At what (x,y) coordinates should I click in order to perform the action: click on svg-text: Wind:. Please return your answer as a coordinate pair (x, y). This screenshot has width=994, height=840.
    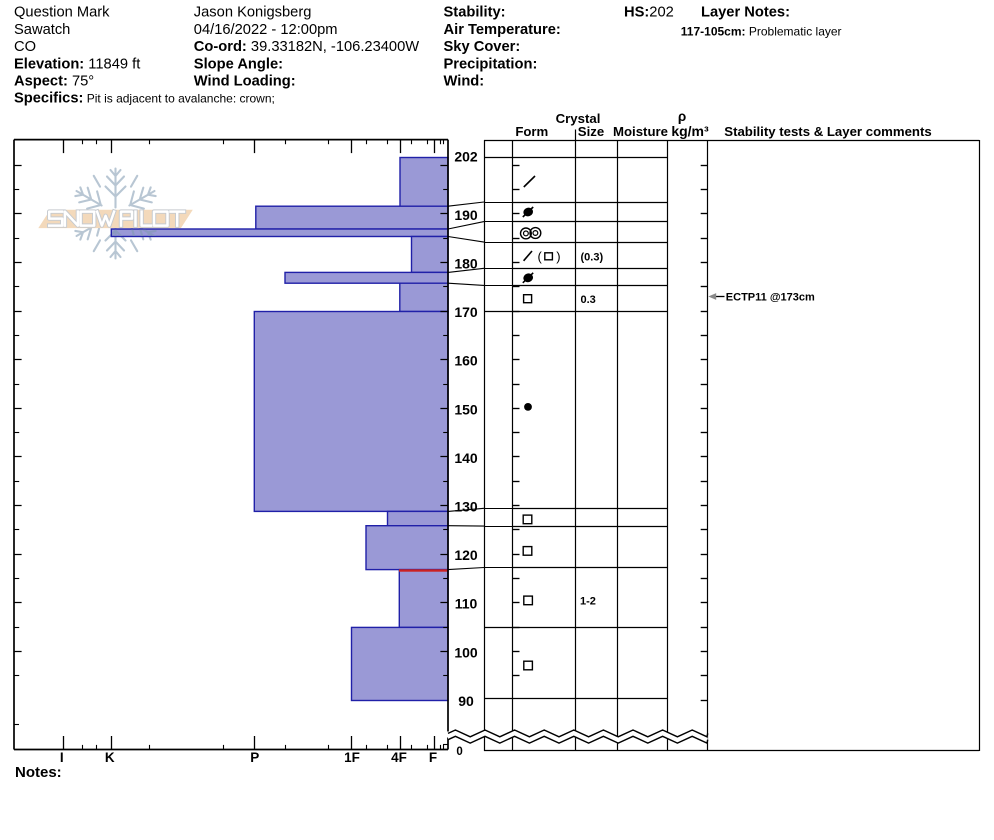
    Looking at the image, I should click on (464, 82).